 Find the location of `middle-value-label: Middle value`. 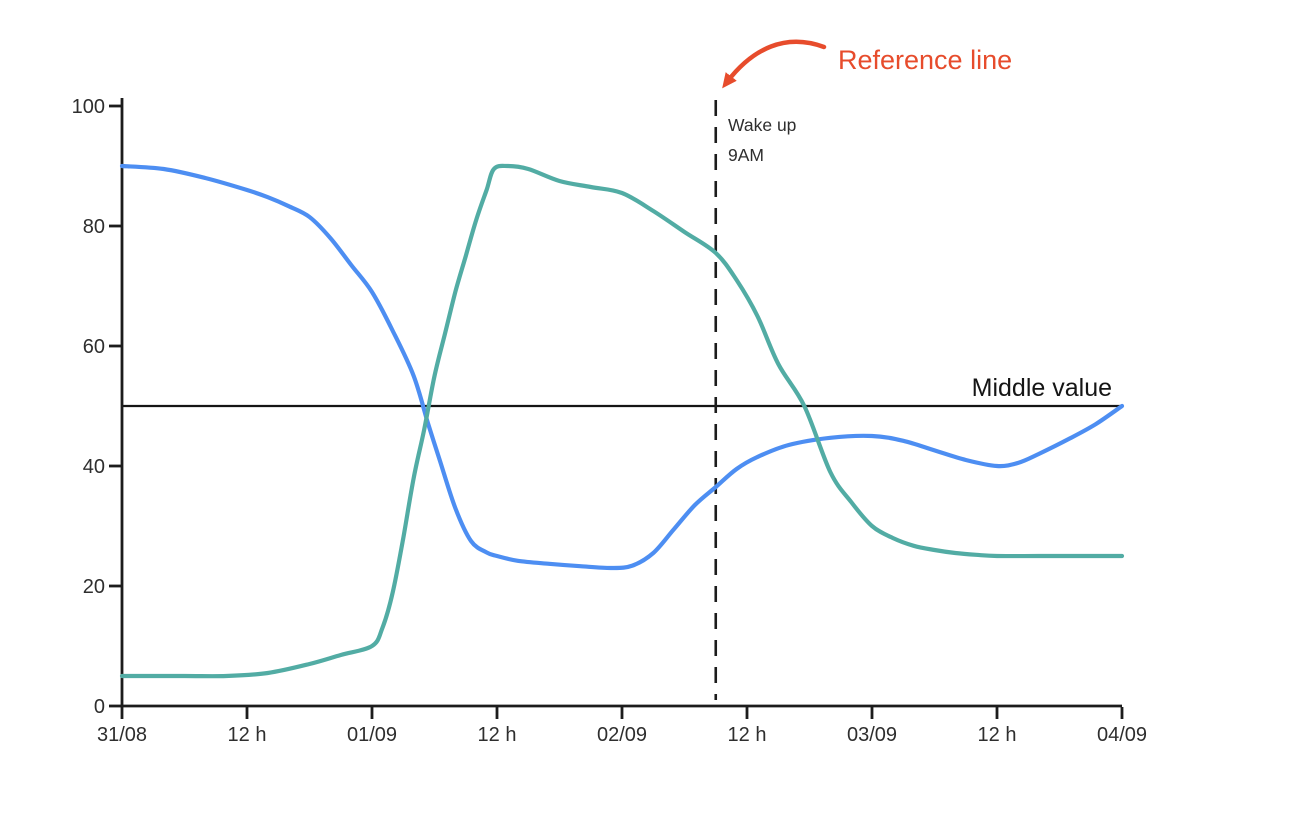

middle-value-label: Middle value is located at coordinates (1042, 388).